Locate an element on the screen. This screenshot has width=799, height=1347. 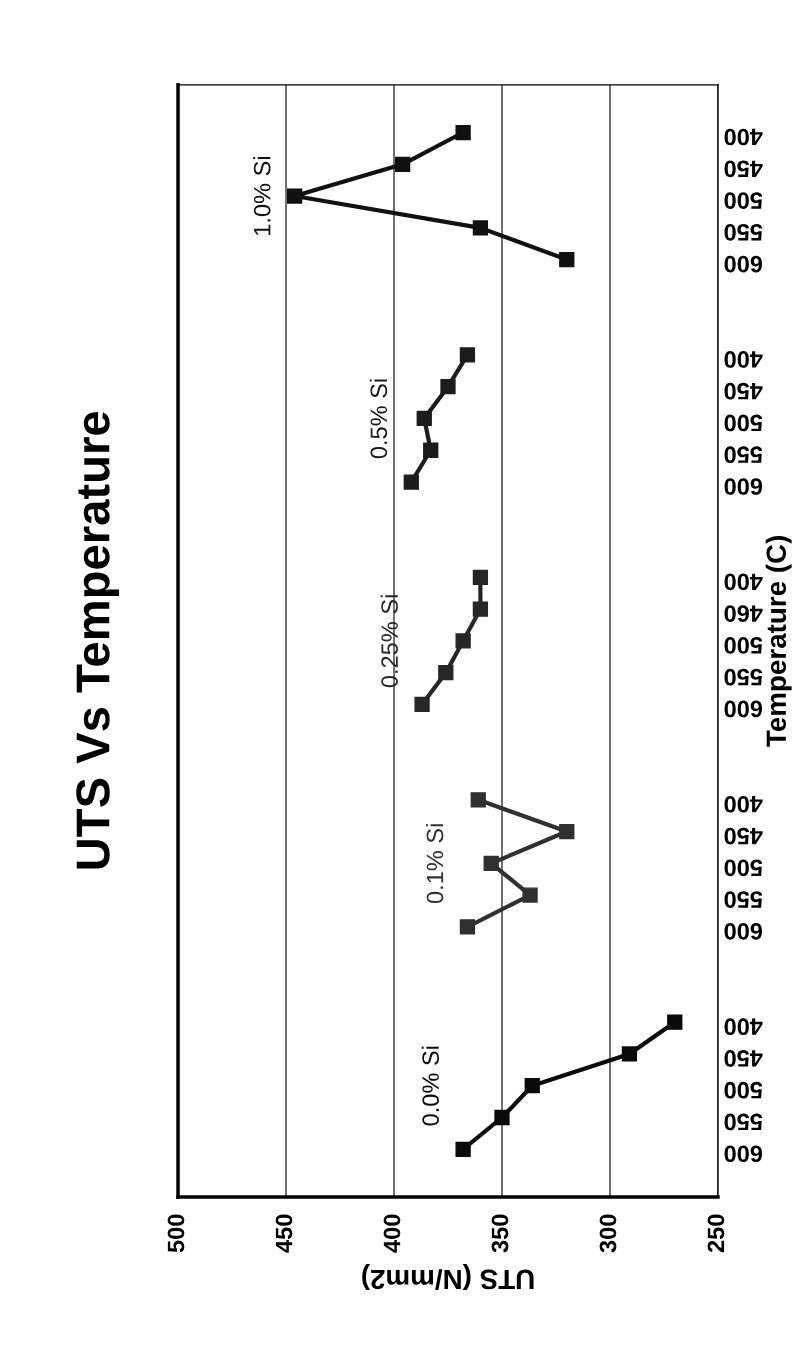
x-tick-label: 300 is located at coordinates (608, 1233).